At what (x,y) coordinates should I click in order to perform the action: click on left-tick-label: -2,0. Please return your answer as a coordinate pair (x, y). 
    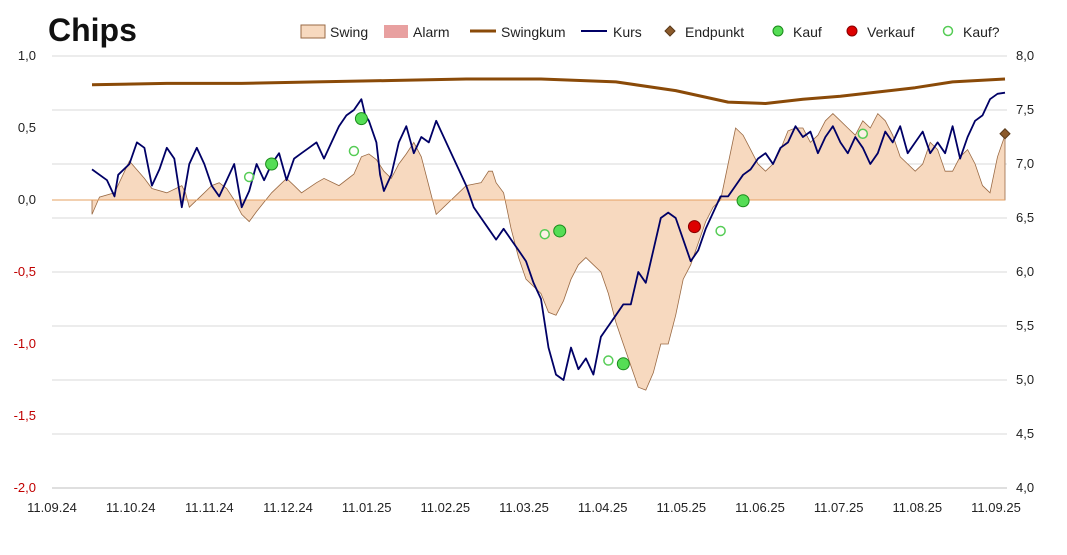
    Looking at the image, I should click on (25, 487).